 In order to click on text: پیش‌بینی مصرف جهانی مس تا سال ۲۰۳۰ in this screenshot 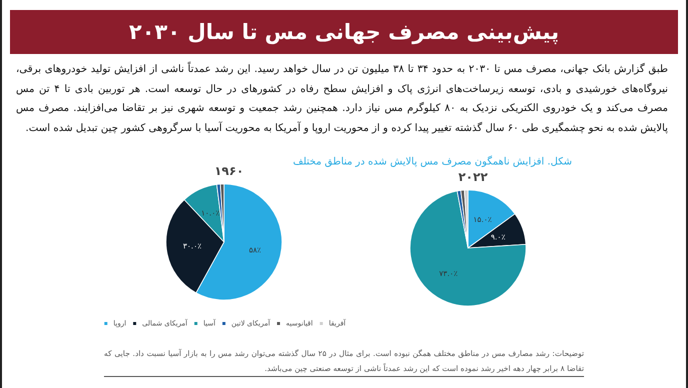, I will do `click(344, 32)`.